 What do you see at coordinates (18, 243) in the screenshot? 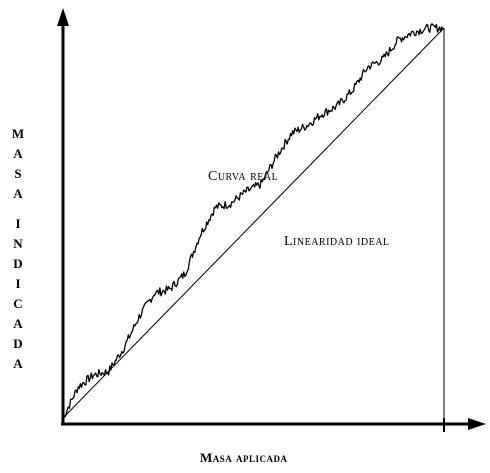
I see `y-axis-label-letter: N` at bounding box center [18, 243].